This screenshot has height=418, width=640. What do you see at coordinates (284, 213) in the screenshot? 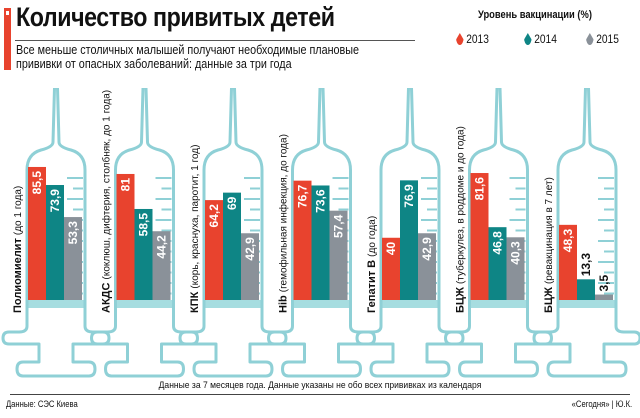
I see `category-detail: (гемофильная инфекция, до года)` at bounding box center [284, 213].